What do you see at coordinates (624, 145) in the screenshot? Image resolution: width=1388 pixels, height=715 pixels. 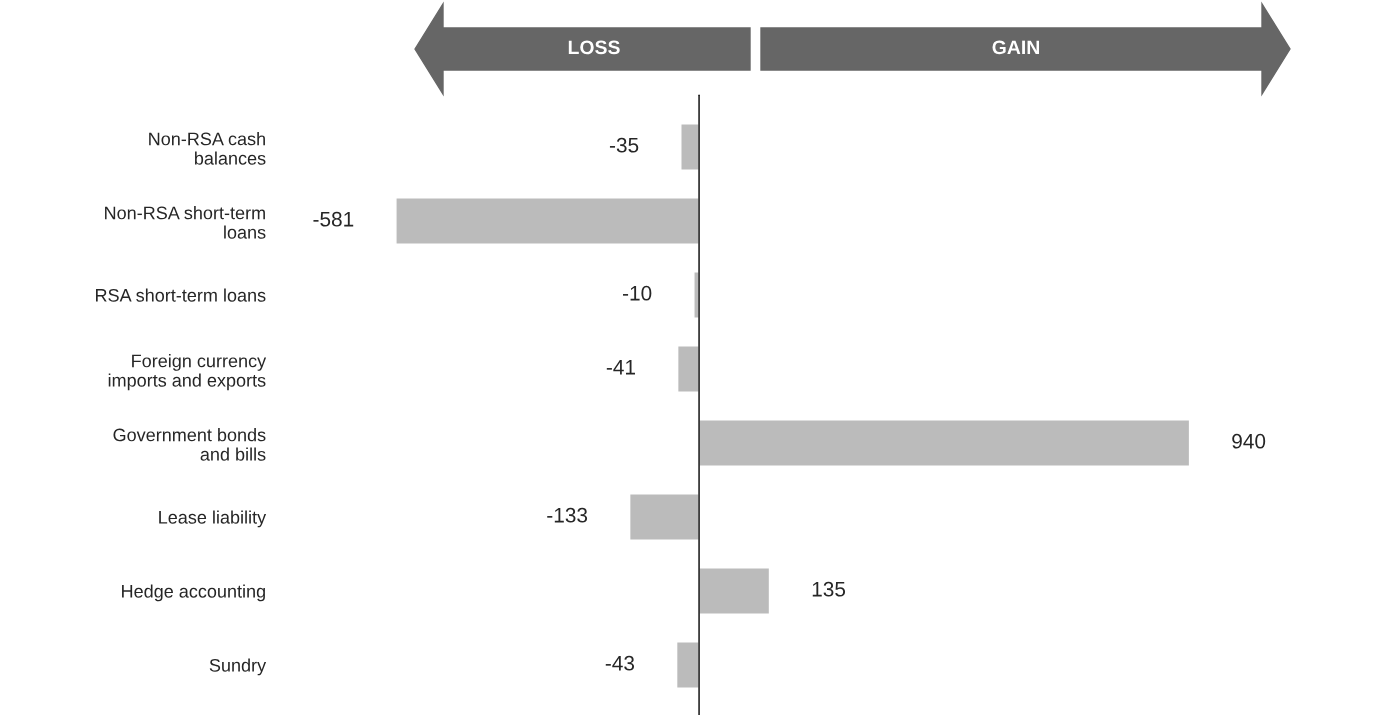 I see `data-label: -35` at bounding box center [624, 145].